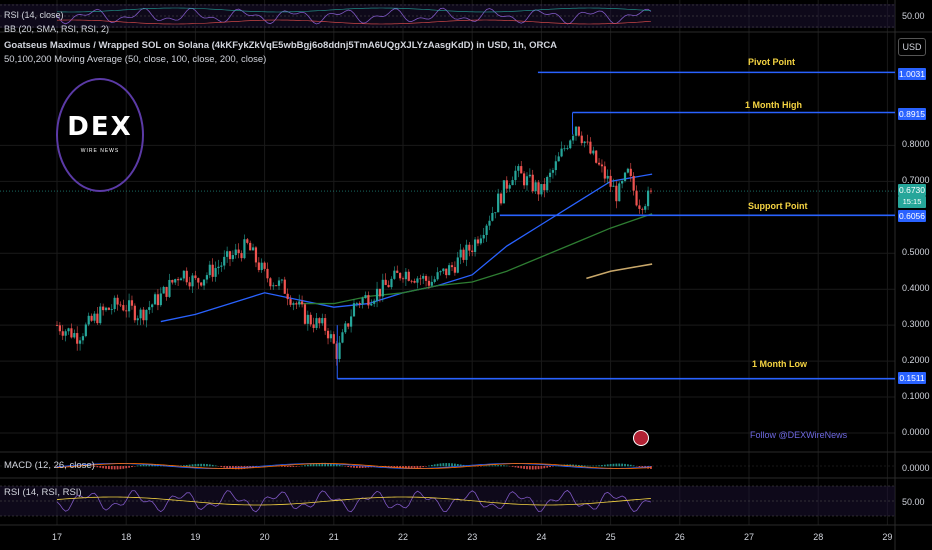  Describe the element at coordinates (195, 537) in the screenshot. I see `time-tick-label: 19` at that location.